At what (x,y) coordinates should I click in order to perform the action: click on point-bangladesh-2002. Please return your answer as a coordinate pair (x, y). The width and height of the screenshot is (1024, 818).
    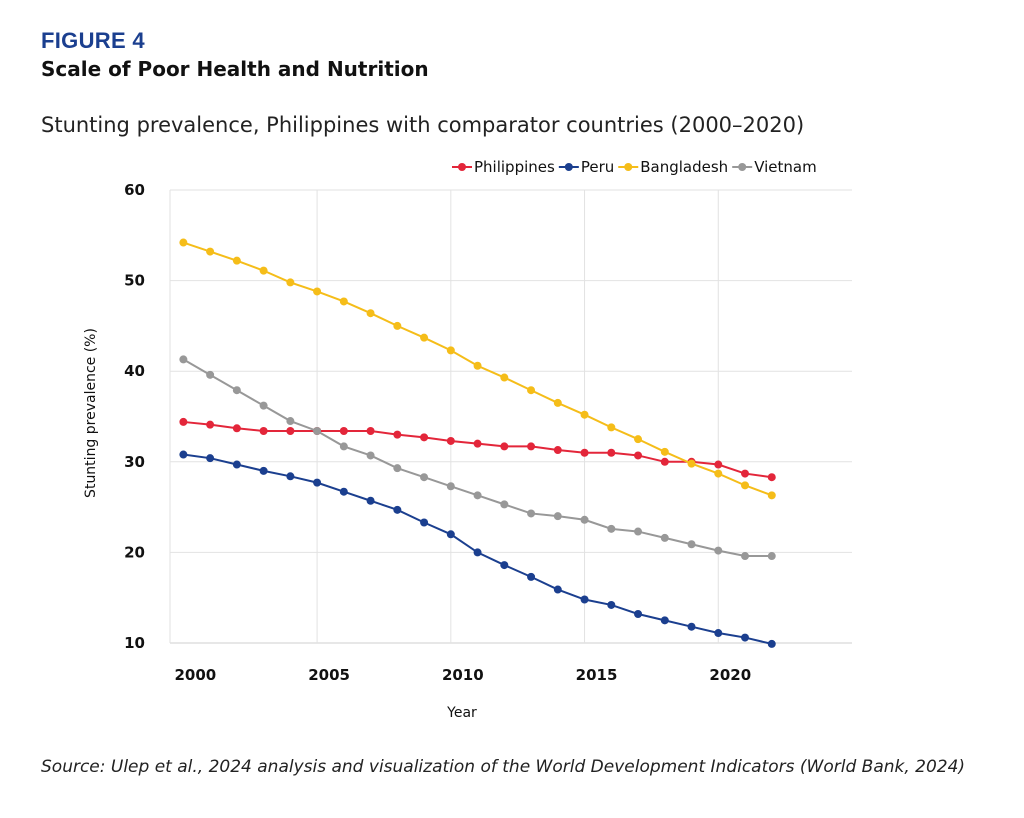
    Looking at the image, I should click on (236, 260).